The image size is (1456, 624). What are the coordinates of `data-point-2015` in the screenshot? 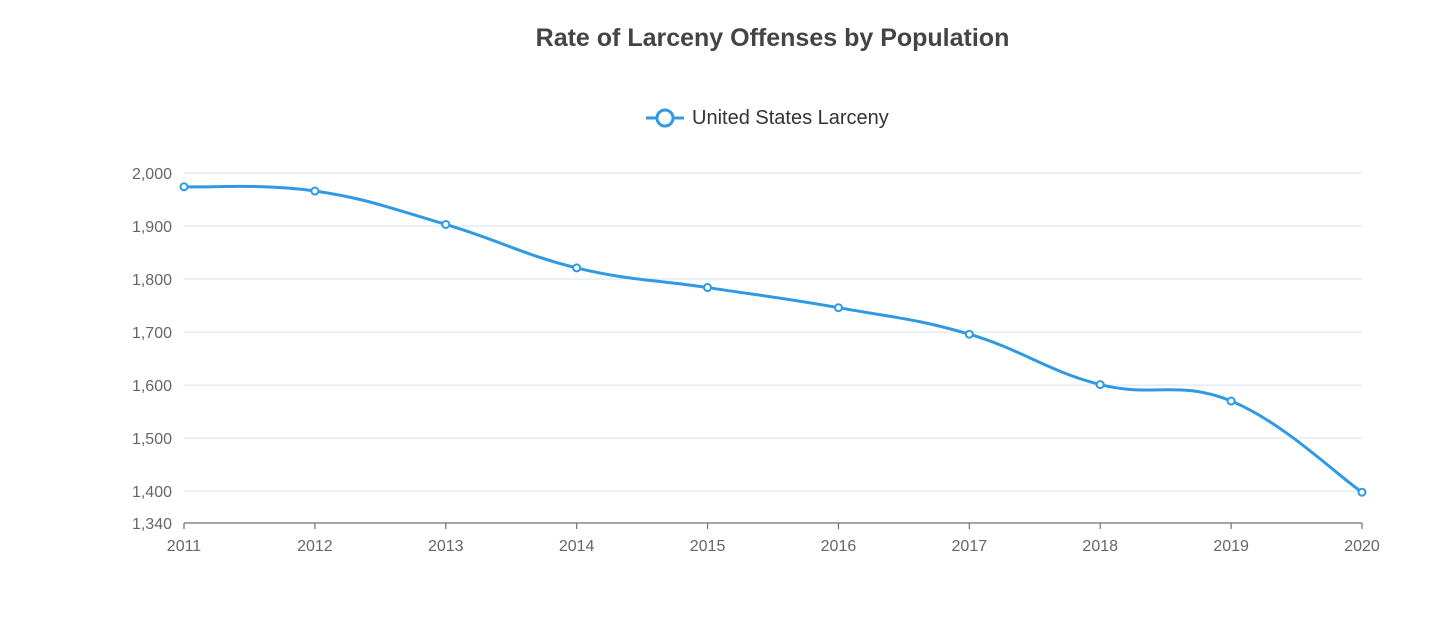 It's located at (708, 288).